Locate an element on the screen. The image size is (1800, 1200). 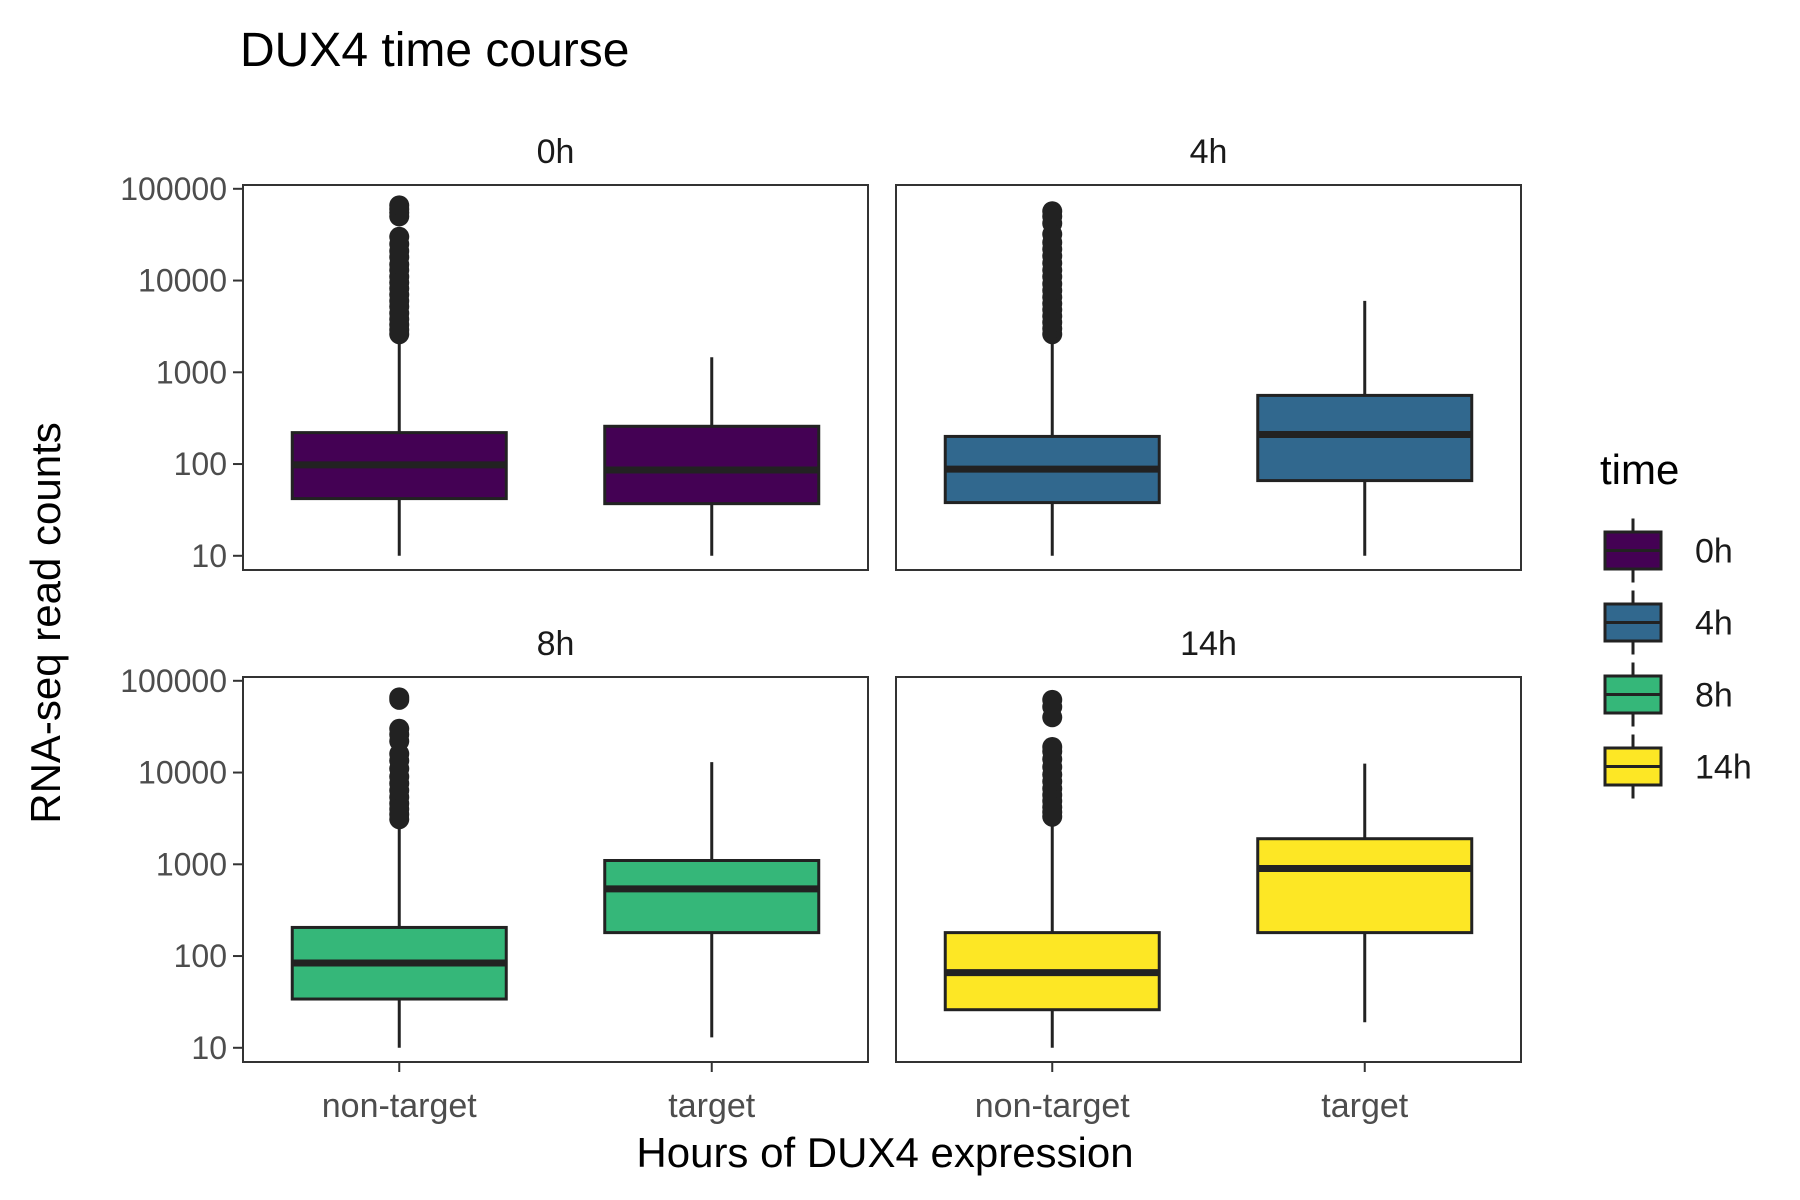
facet-strip-label: 14h is located at coordinates (1208, 644).